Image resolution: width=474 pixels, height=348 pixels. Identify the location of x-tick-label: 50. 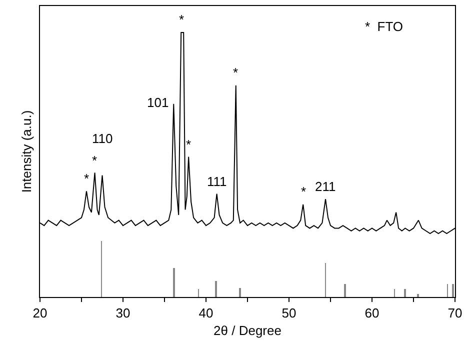
(289, 313).